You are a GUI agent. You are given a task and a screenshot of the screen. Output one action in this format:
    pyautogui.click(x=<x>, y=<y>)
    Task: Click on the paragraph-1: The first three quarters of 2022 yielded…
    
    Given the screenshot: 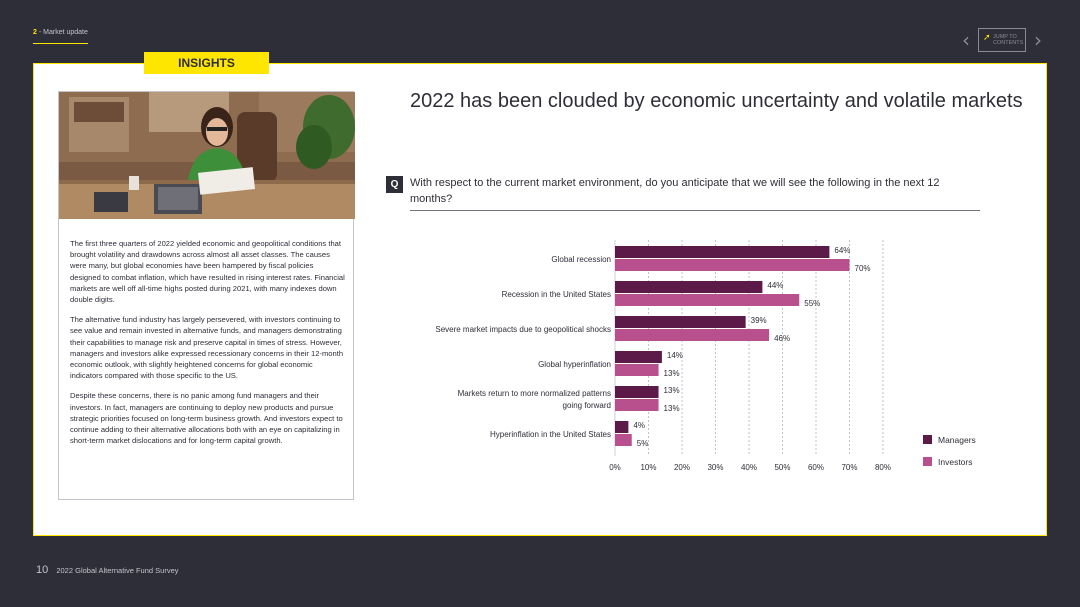 What is the action you would take?
    pyautogui.click(x=207, y=272)
    